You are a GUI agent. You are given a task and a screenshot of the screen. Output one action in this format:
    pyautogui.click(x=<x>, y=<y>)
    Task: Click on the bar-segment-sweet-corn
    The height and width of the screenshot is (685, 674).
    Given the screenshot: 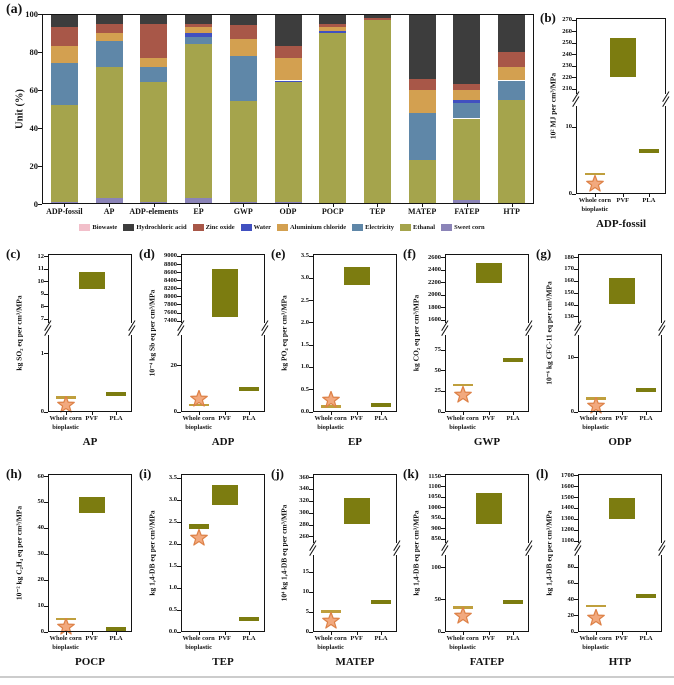 What is the action you would take?
    pyautogui.click(x=199, y=201)
    